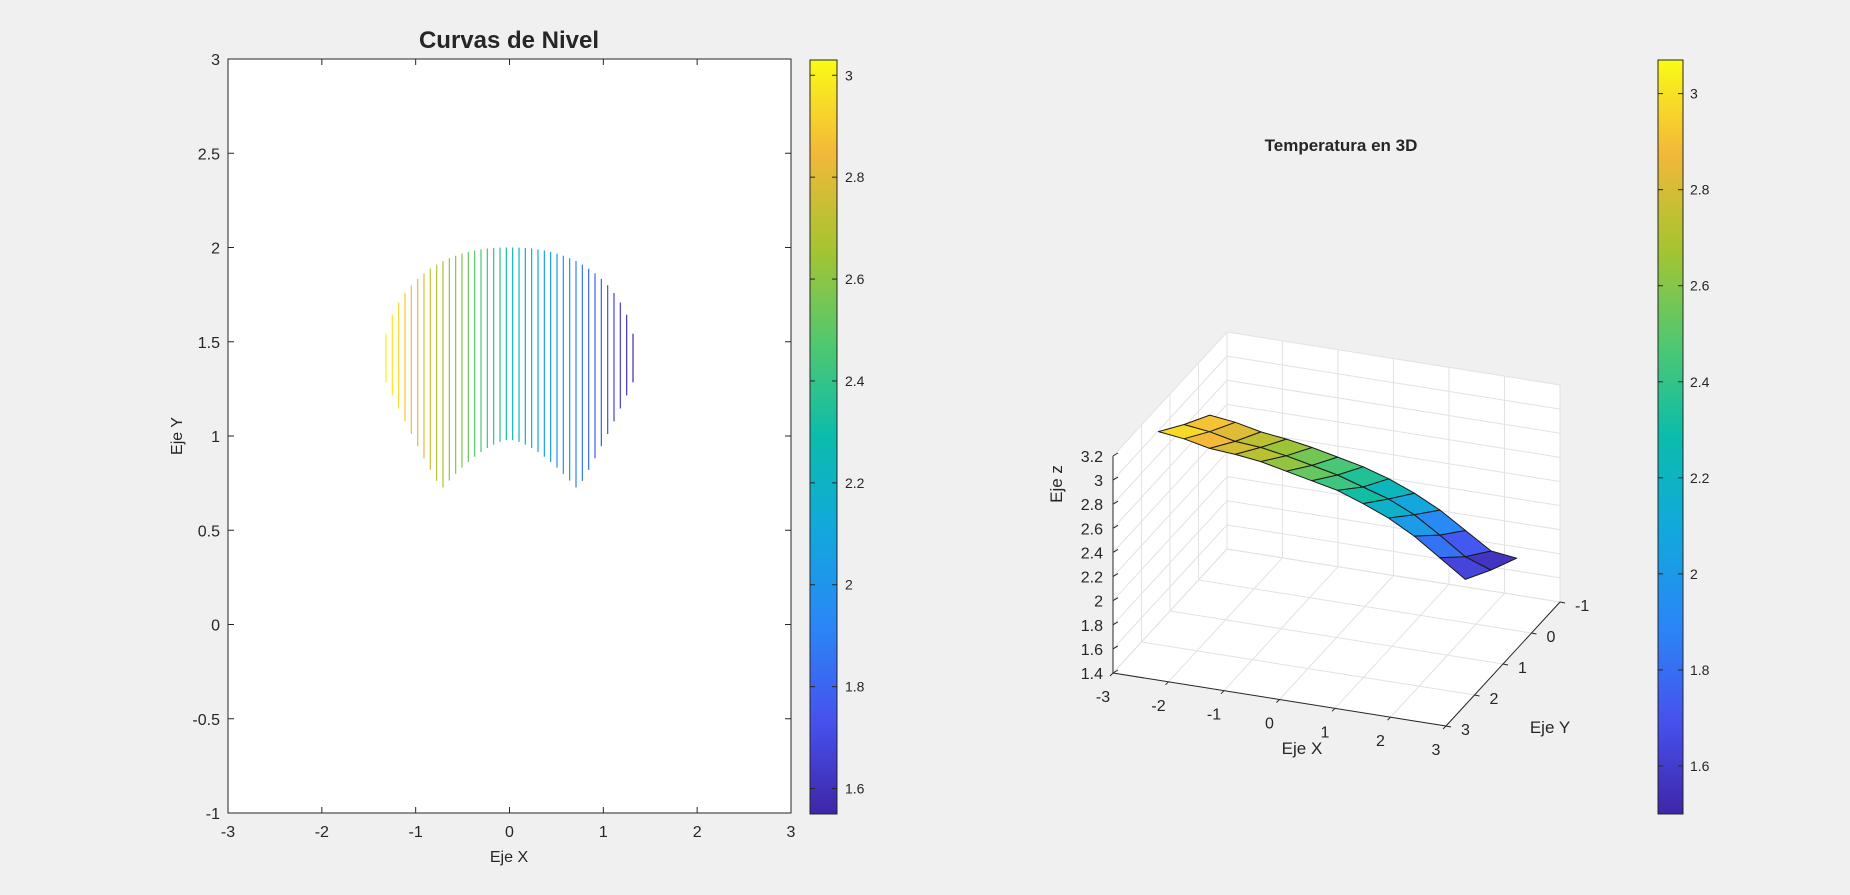 The height and width of the screenshot is (895, 1850). What do you see at coordinates (1550, 727) in the screenshot?
I see `surface-y-axis-label: Eje Y` at bounding box center [1550, 727].